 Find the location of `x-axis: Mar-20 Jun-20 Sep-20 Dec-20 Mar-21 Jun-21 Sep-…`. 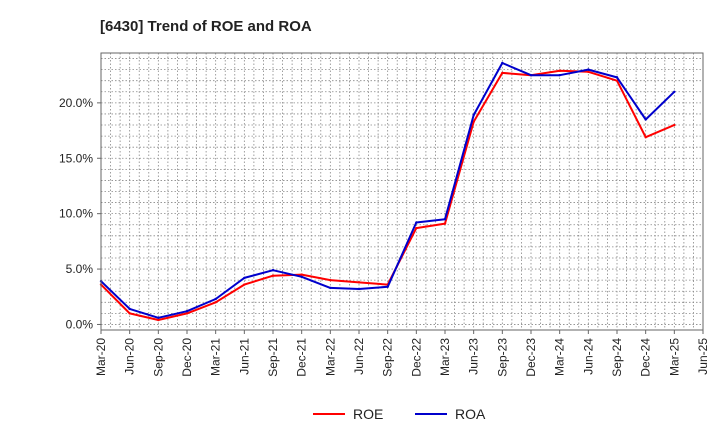

x-axis: Mar-20 Jun-20 Sep-20 Dec-20 Mar-21 Jun-21 Sep-… is located at coordinates (402, 353).